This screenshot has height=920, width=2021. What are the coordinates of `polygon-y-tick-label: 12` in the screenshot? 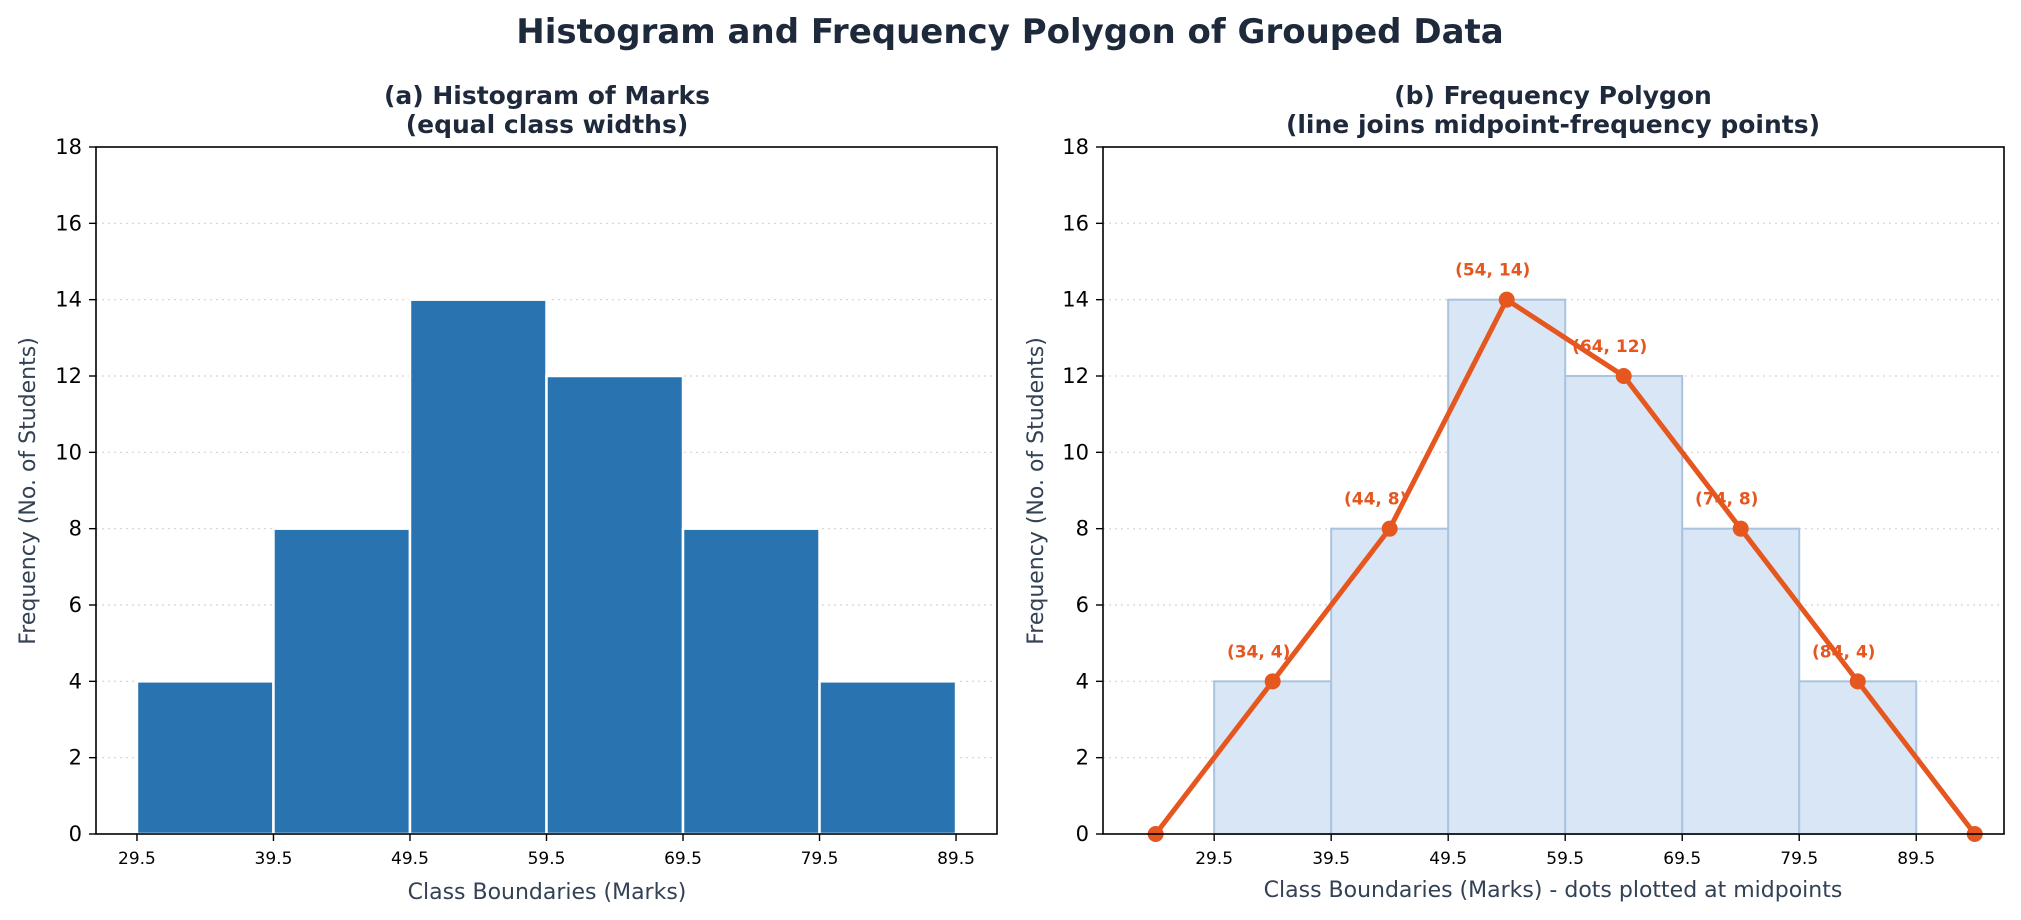 It's located at (1075, 376).